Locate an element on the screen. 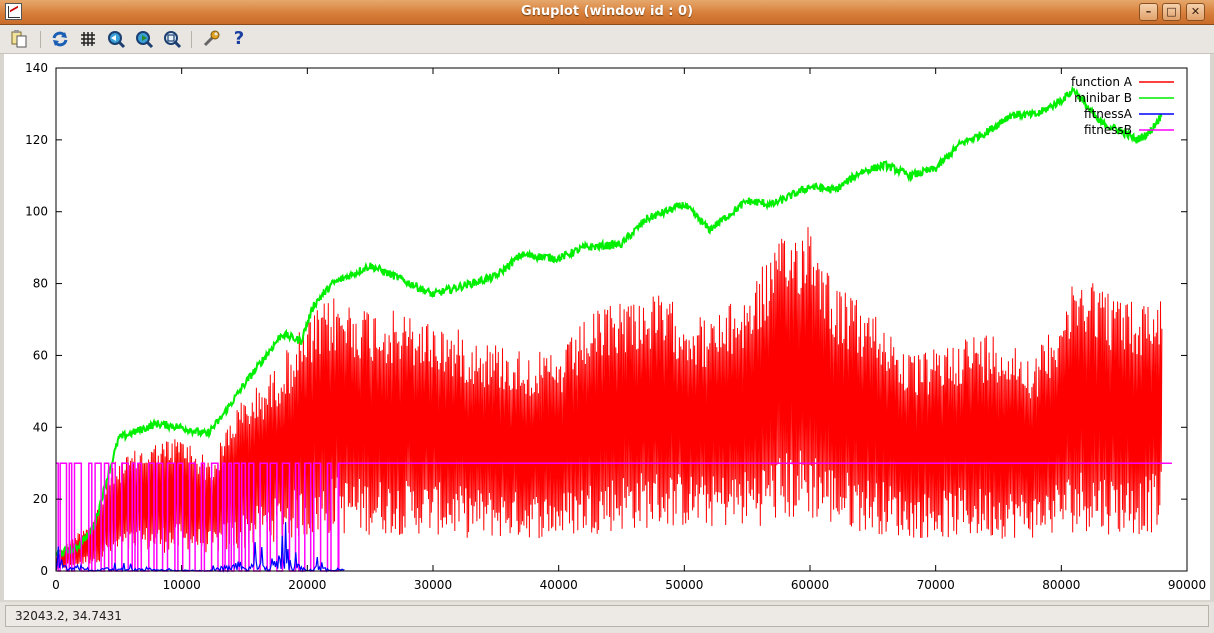 The width and height of the screenshot is (1214, 633). y-tick-label: 20 is located at coordinates (40, 499).